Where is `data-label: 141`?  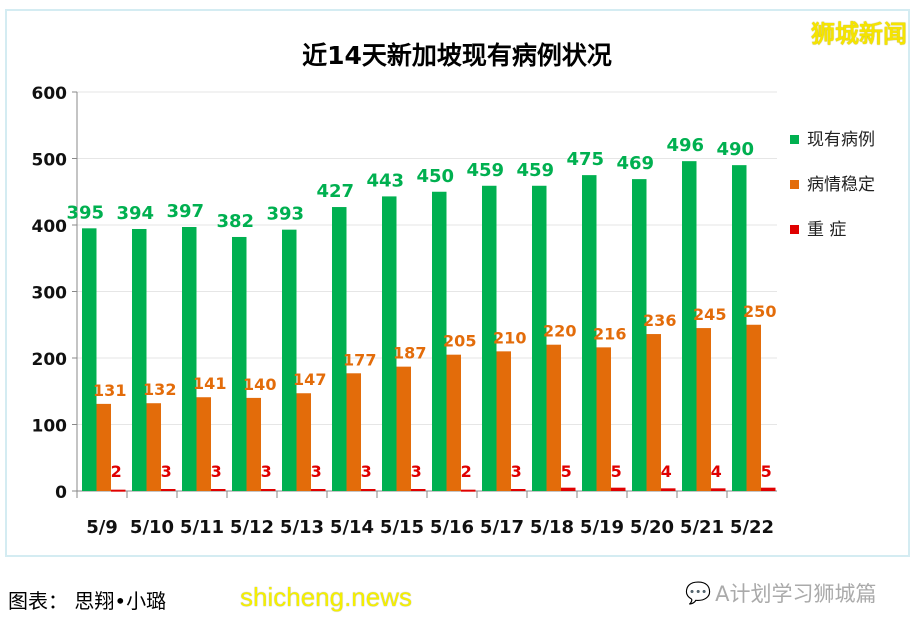
data-label: 141 is located at coordinates (209, 383).